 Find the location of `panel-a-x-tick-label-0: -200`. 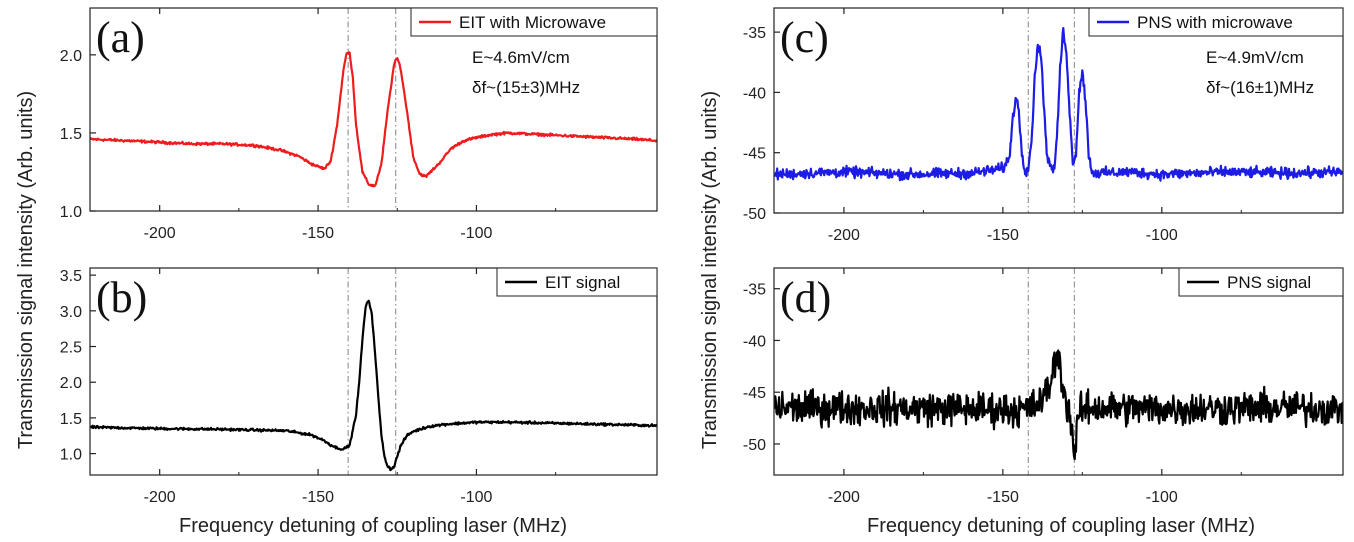

panel-a-x-tick-label-0: -200 is located at coordinates (160, 233).